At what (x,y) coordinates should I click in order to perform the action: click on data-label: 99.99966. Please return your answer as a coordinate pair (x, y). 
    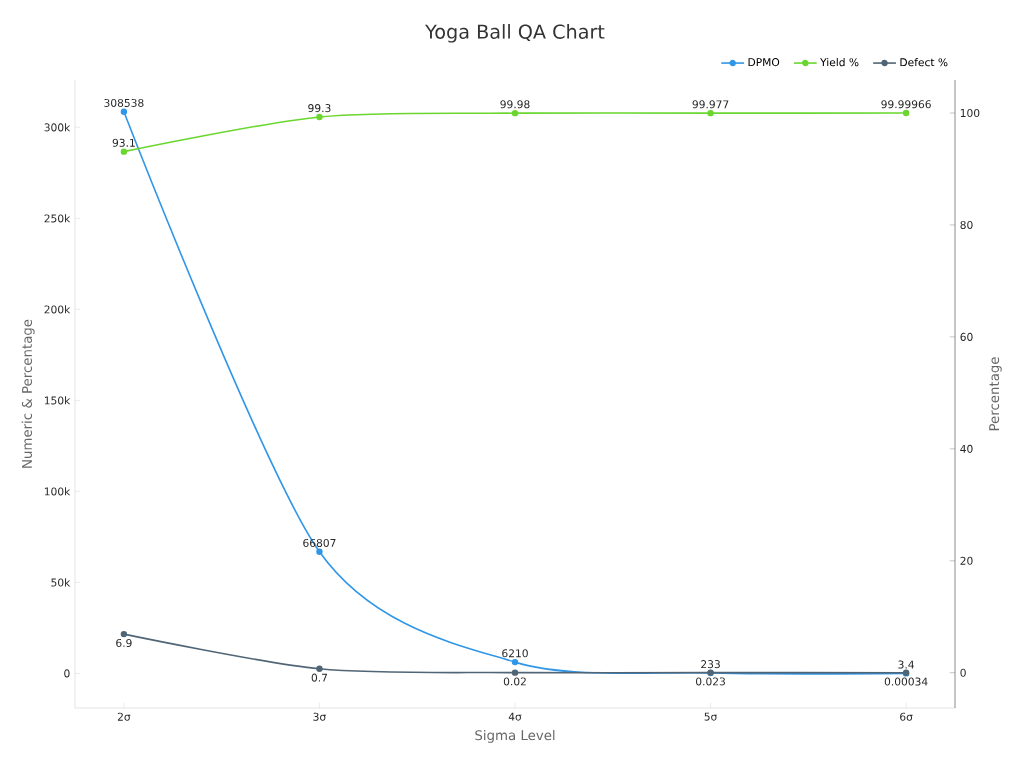
    Looking at the image, I should click on (906, 104).